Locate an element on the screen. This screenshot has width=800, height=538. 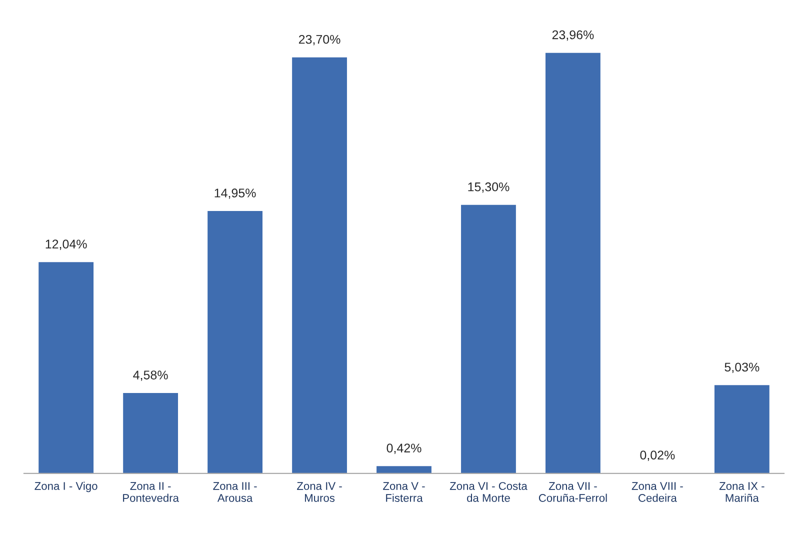
x-tick-label: Zona VI - Costa da Morte is located at coordinates (489, 492).